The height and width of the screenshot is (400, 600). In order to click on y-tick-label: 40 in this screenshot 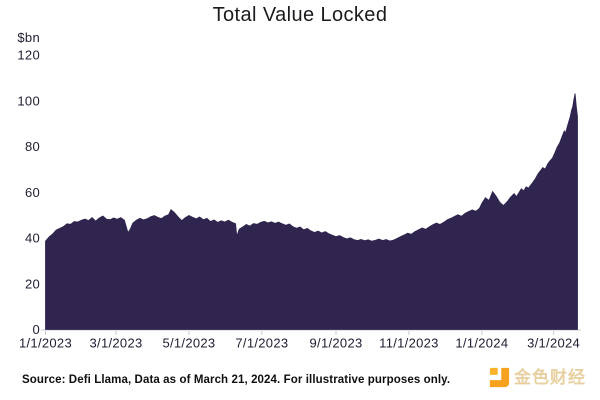, I will do `click(32, 238)`.